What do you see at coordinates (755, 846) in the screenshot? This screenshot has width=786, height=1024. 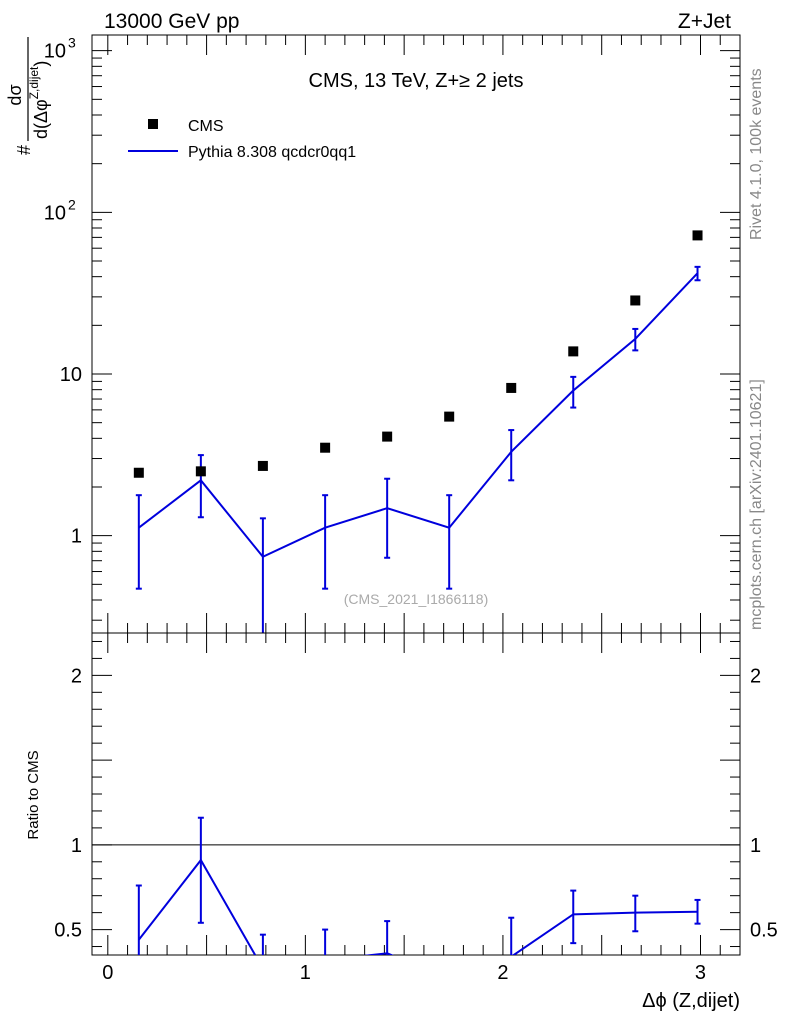 I see `ratio-y-tick-label-right: 1` at bounding box center [755, 846].